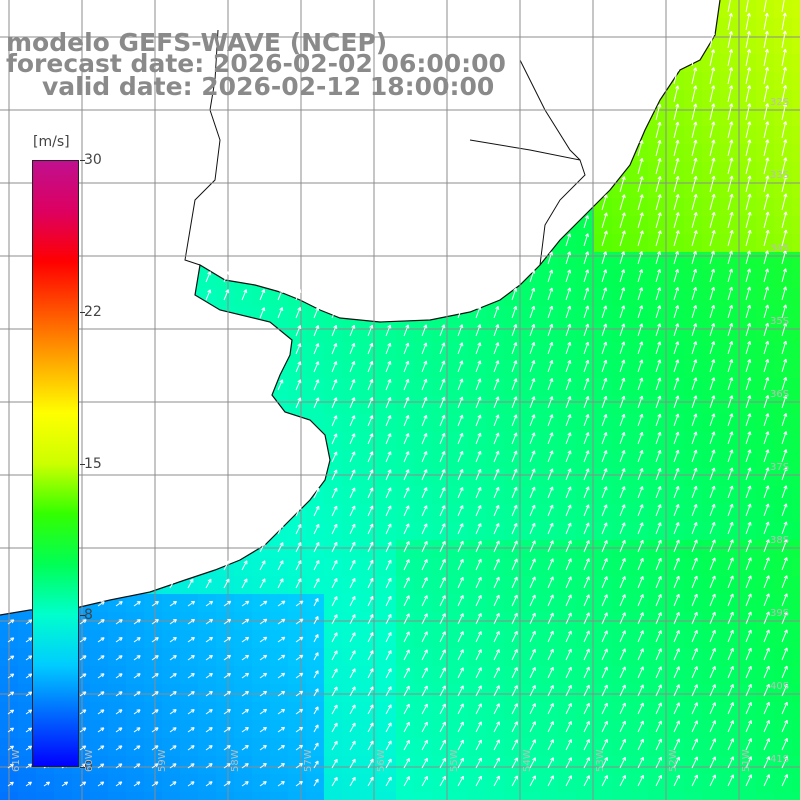  What do you see at coordinates (780, 613) in the screenshot?
I see `latitude-label: 39S` at bounding box center [780, 613].